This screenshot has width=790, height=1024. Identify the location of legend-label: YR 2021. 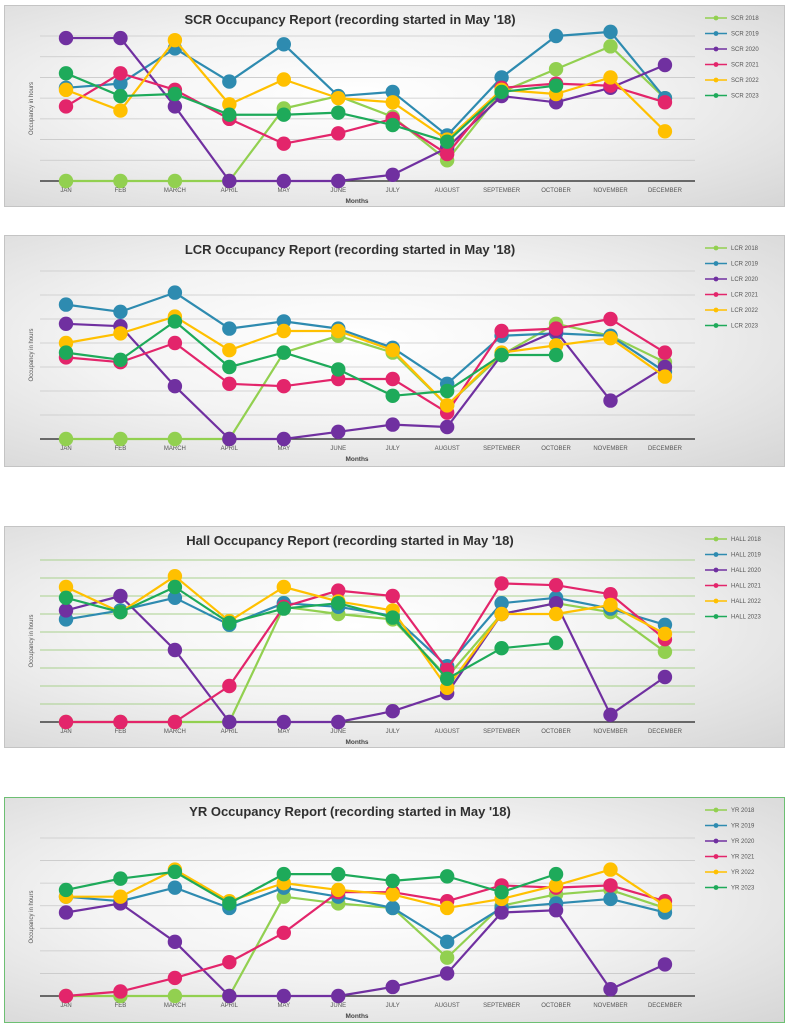
(743, 858).